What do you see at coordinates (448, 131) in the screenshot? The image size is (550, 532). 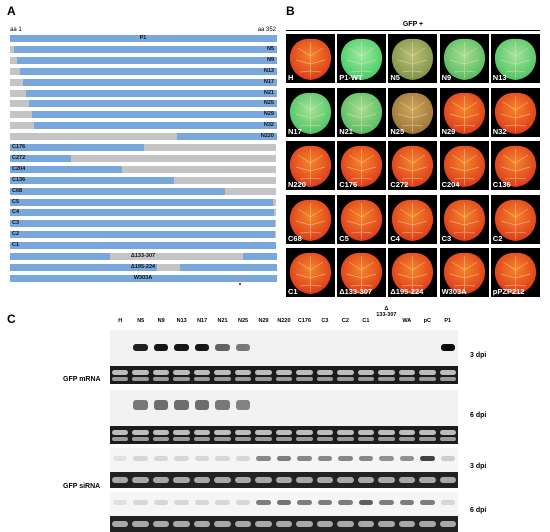 I see `leaf-label: N29` at bounding box center [448, 131].